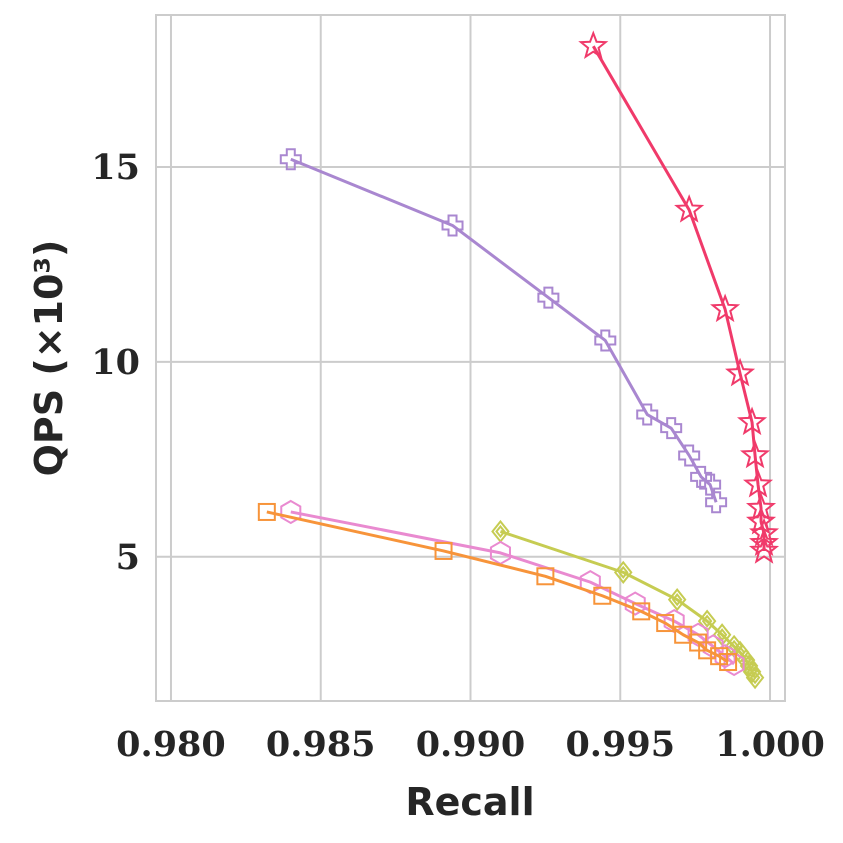  I want to click on x-tick-labels: 0.980 0.985 0.990 0.995 1.000, so click(470, 744).